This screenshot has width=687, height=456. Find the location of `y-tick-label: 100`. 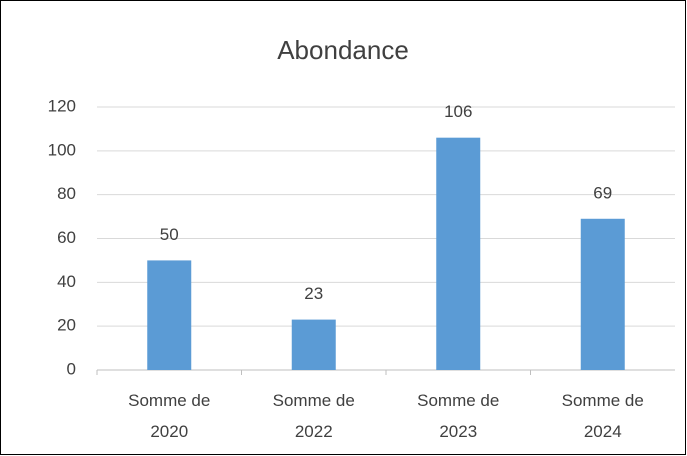

y-tick-label: 100 is located at coordinates (62, 149).